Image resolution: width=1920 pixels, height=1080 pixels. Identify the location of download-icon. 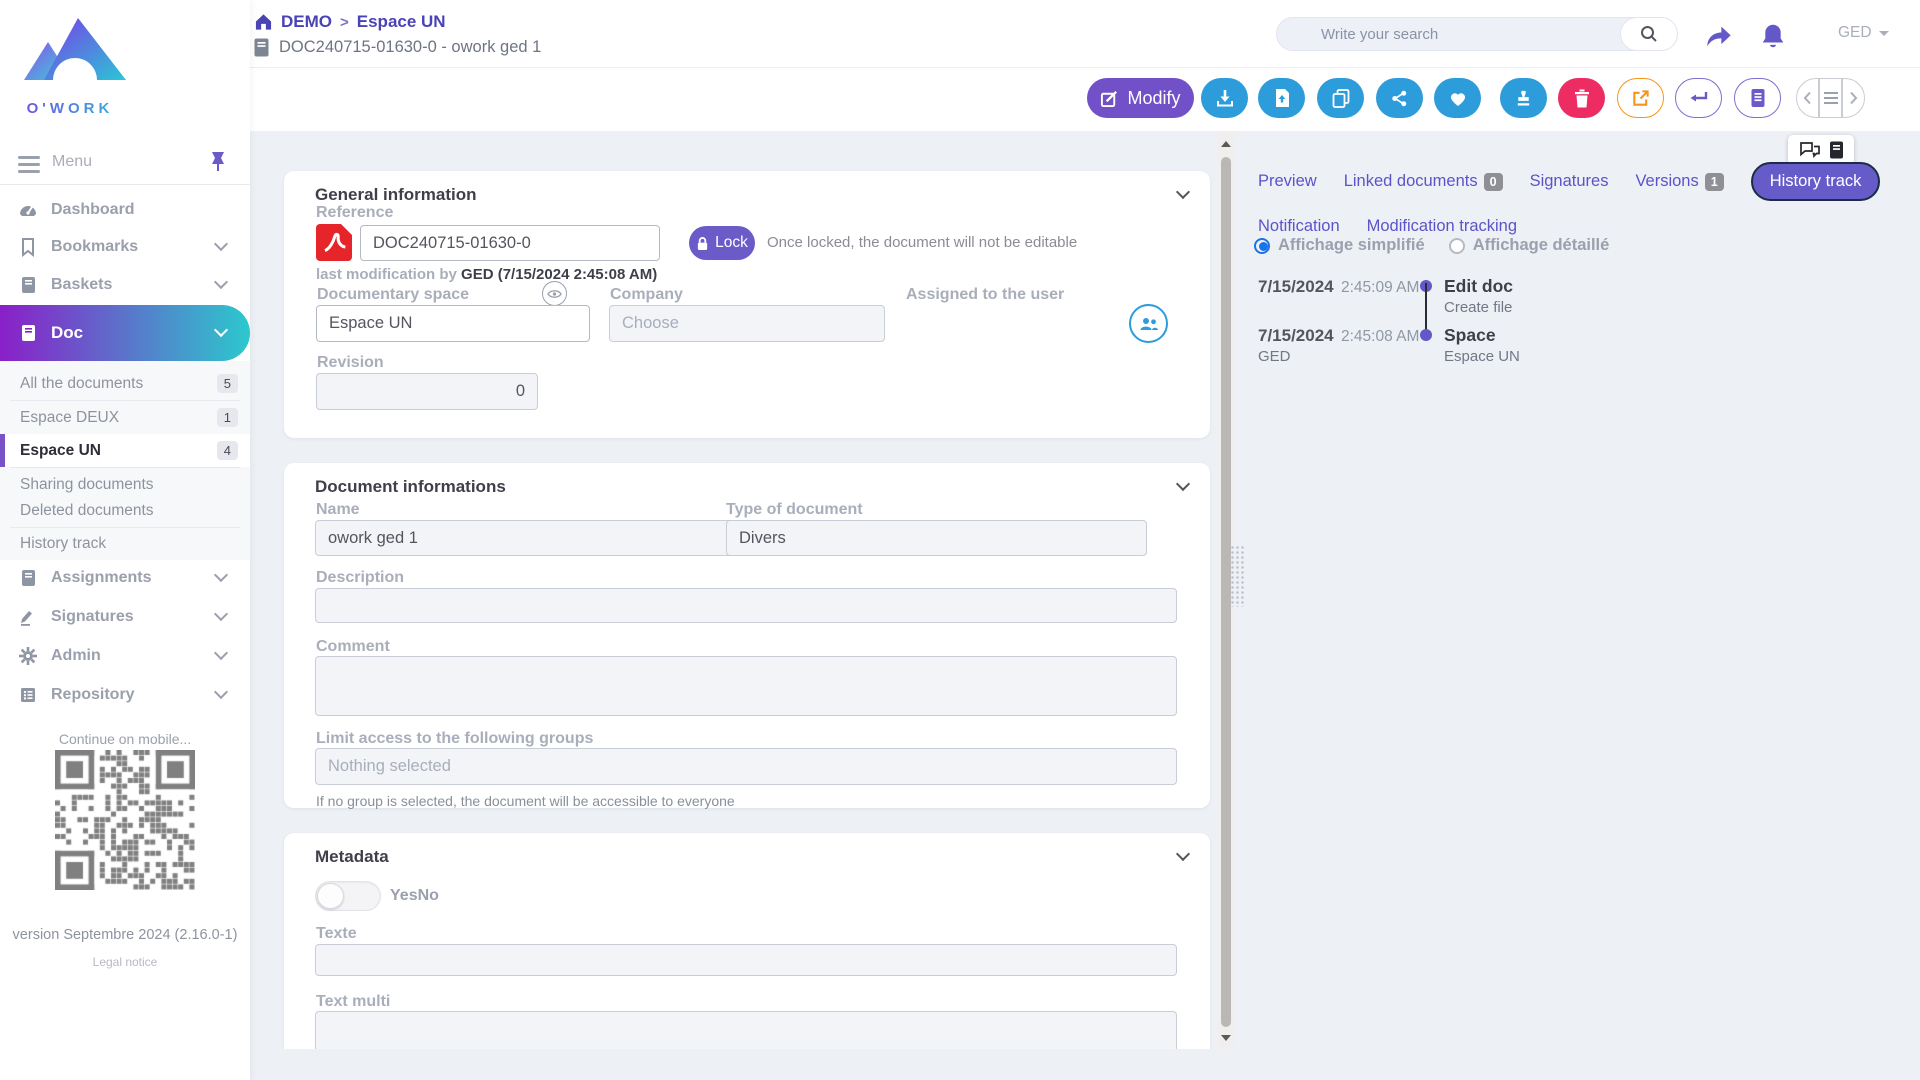
(1224, 98).